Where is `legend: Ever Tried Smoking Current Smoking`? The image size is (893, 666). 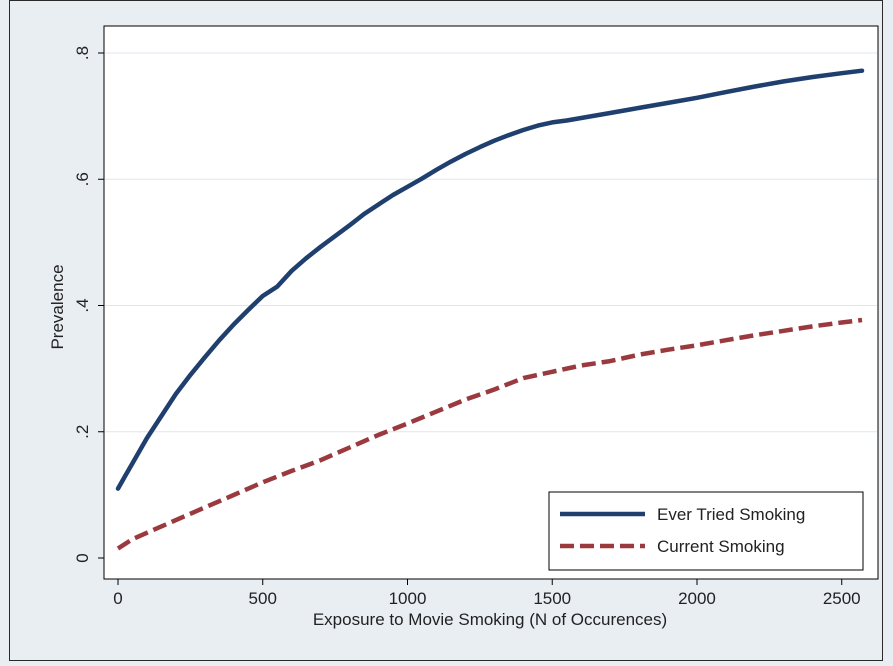 legend: Ever Tried Smoking Current Smoking is located at coordinates (706, 531).